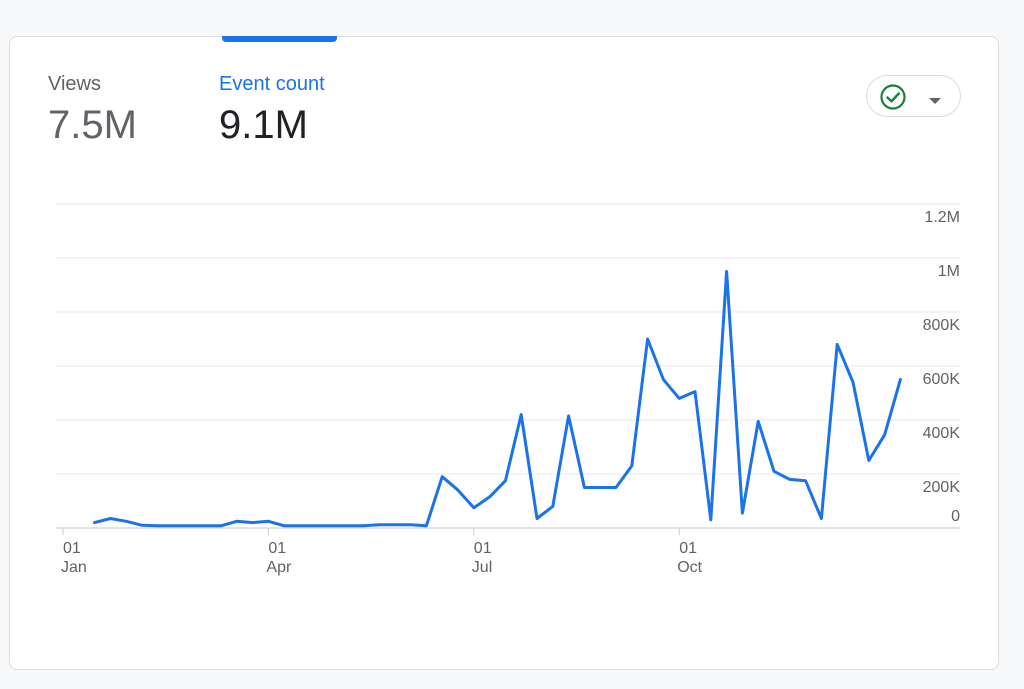  What do you see at coordinates (942, 487) in the screenshot?
I see `y-tick-label: 200K` at bounding box center [942, 487].